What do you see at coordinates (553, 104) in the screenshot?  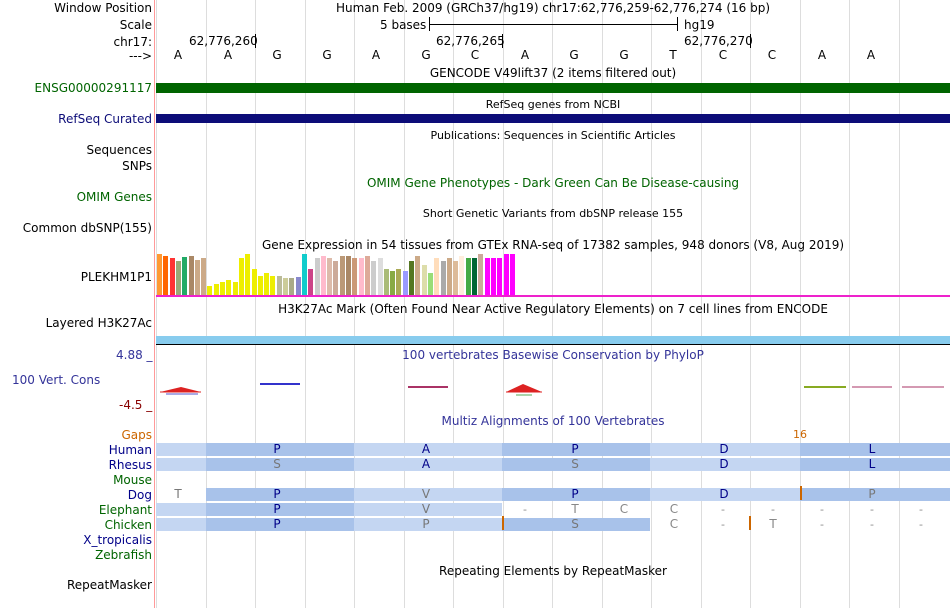 I see `refseq-track-title: RefSeq genes from NCBI` at bounding box center [553, 104].